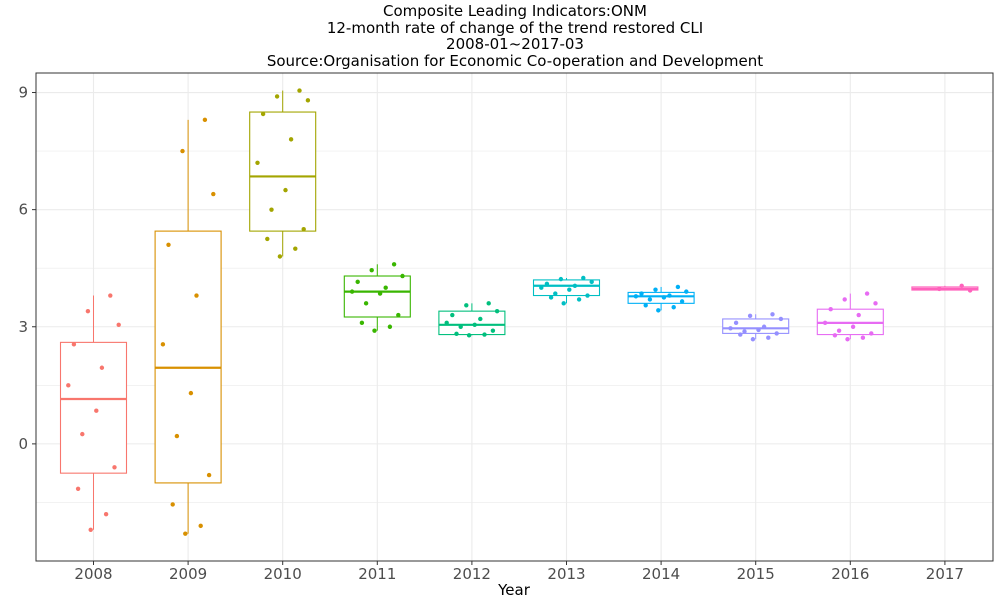 The width and height of the screenshot is (1000, 600). What do you see at coordinates (23, 210) in the screenshot?
I see `y-tick-label: 6` at bounding box center [23, 210].